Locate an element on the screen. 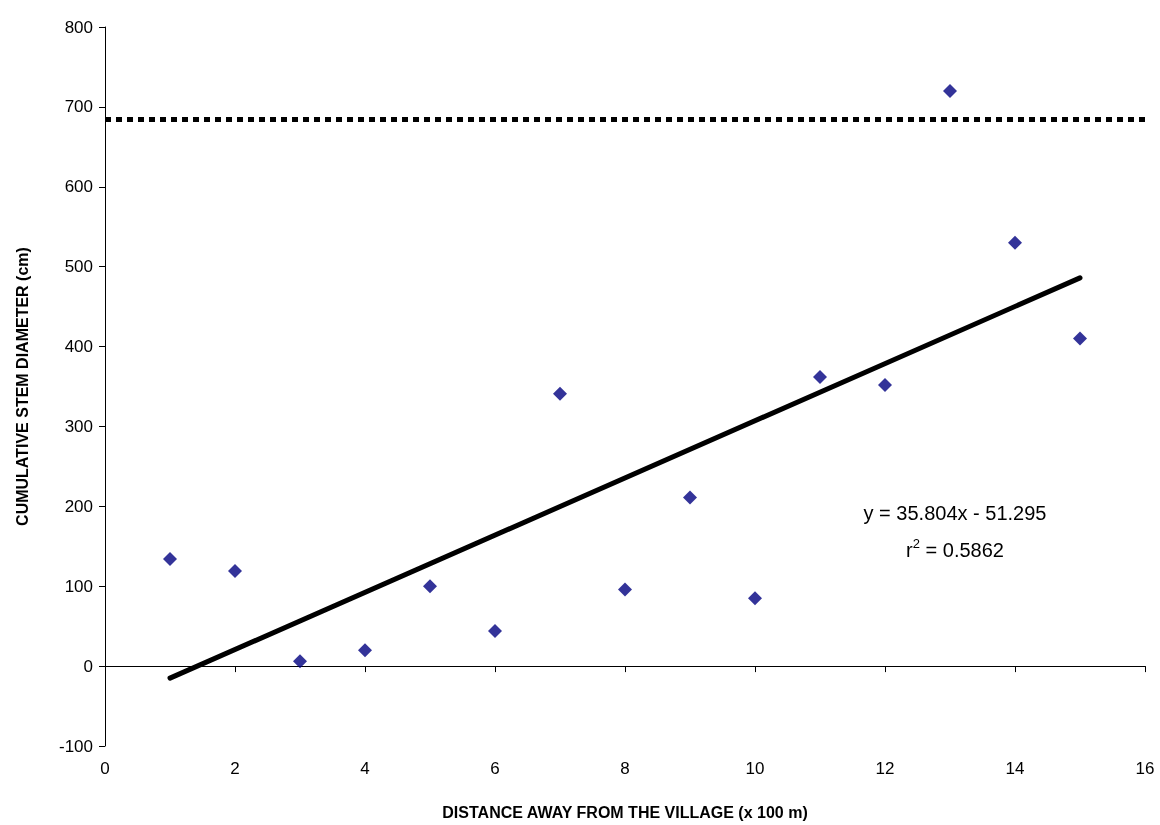 The height and width of the screenshot is (825, 1160). x-tick-label: 12 is located at coordinates (885, 768).